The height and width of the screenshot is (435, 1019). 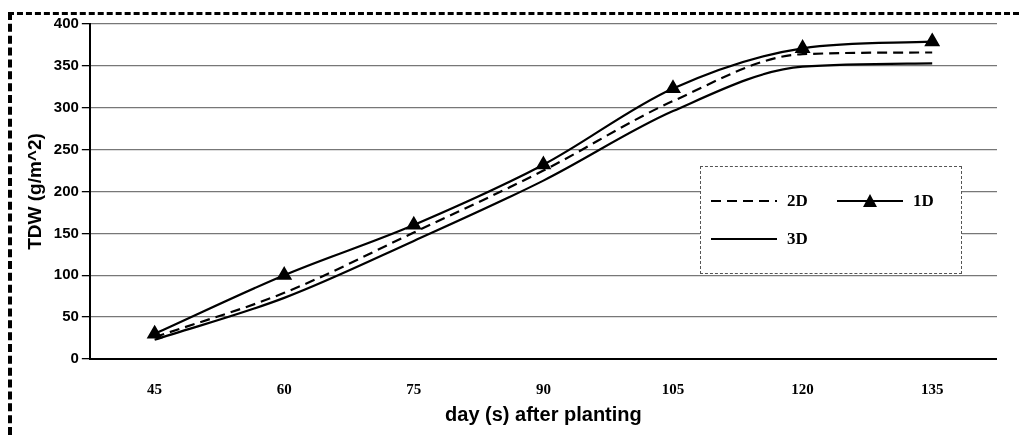 What do you see at coordinates (673, 388) in the screenshot?
I see `x-tick-label: 105` at bounding box center [673, 388].